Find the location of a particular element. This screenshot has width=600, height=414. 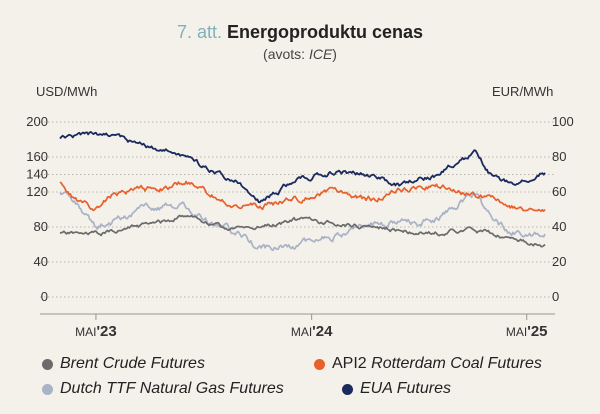

legend-swatch-brent is located at coordinates (47, 364).